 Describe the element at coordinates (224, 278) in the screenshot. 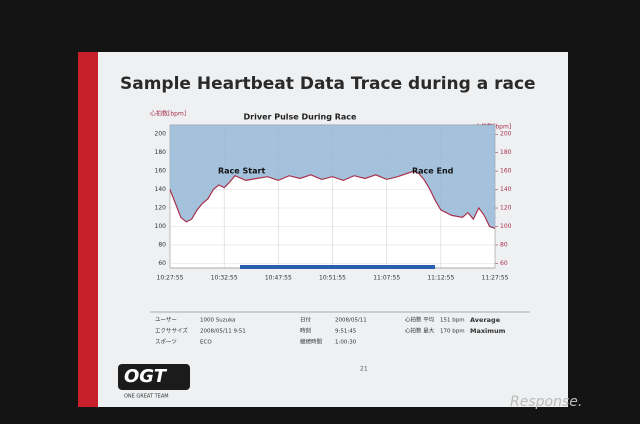

I see `x-tick-label: 10:32:55` at that location.